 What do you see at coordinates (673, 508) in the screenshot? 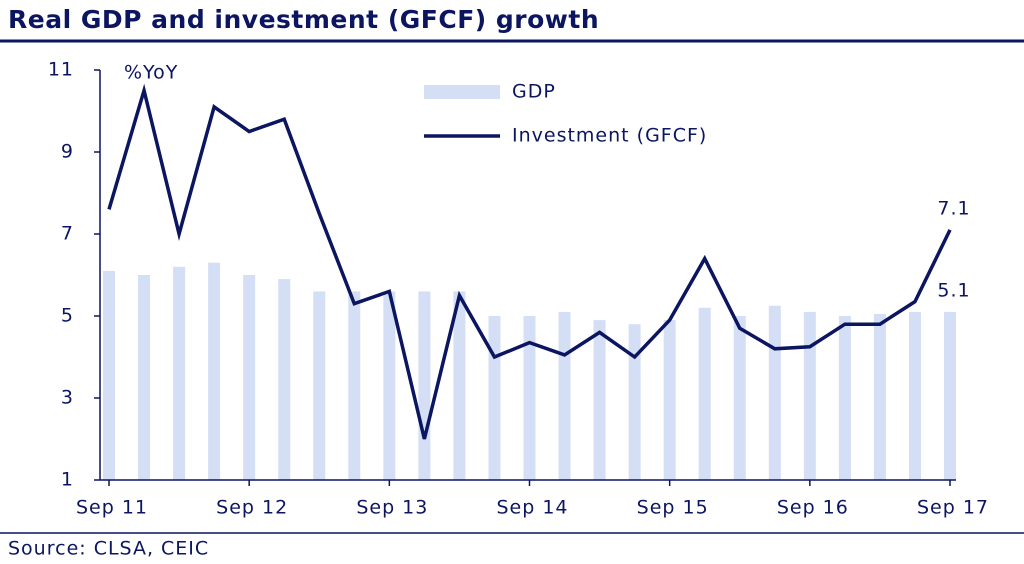
I see `x-tick-label: Sep 15` at bounding box center [673, 508].